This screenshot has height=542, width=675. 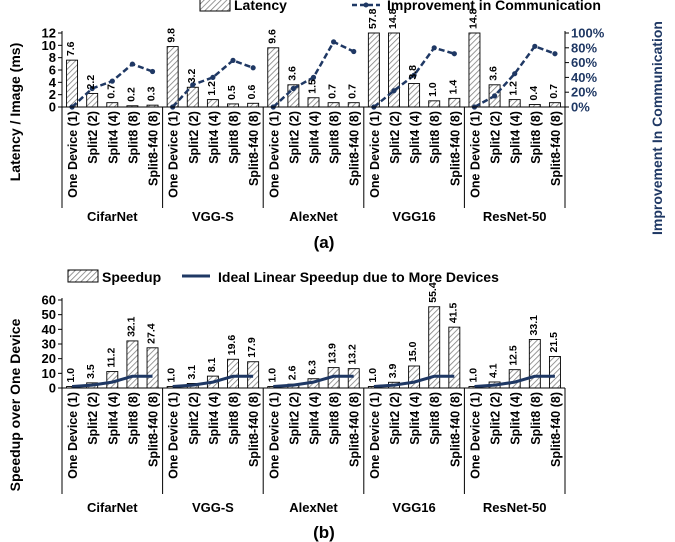 What do you see at coordinates (584, 47) in the screenshot?
I see `y2-tick-label: 80%` at bounding box center [584, 47].